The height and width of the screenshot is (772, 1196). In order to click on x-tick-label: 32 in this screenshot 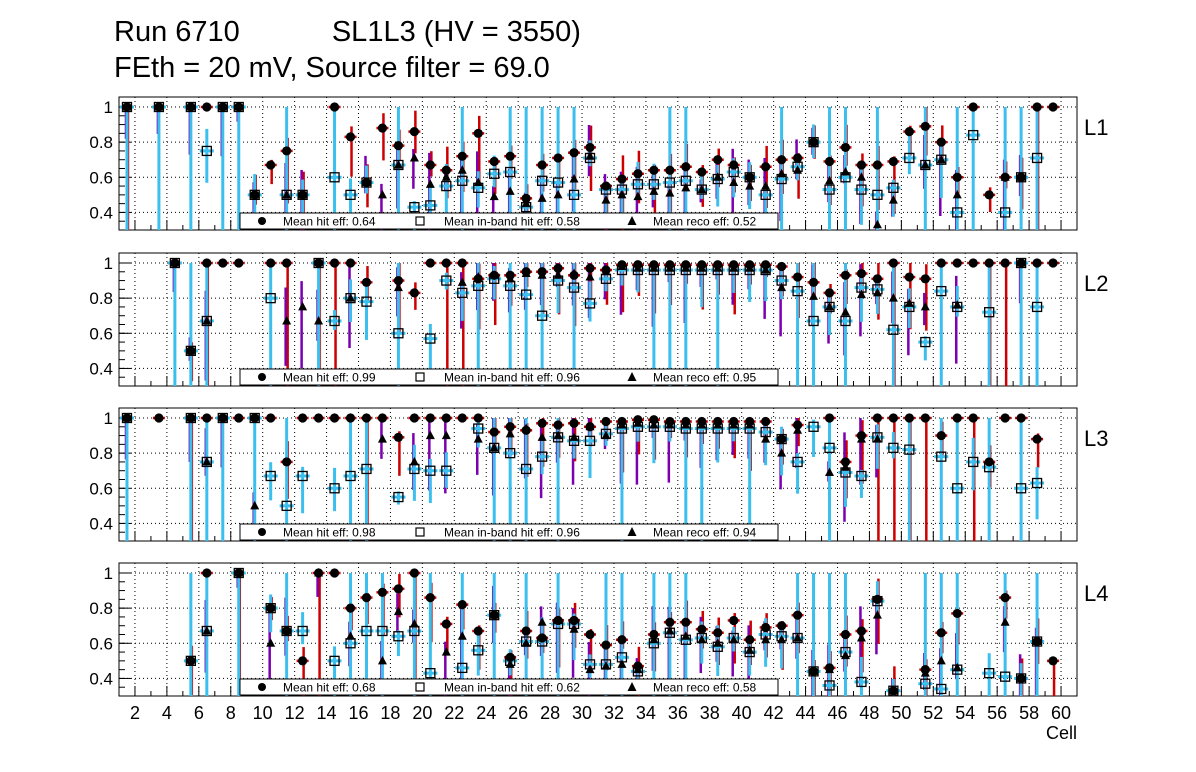, I will do `click(614, 713)`.